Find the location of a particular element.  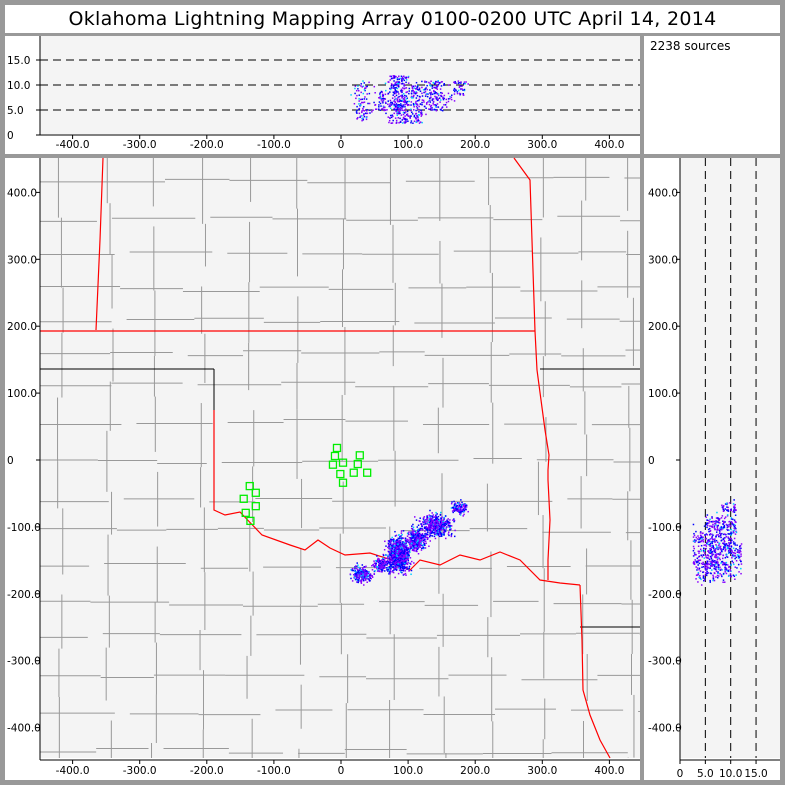

x-tick-label: -400.0 is located at coordinates (73, 771).